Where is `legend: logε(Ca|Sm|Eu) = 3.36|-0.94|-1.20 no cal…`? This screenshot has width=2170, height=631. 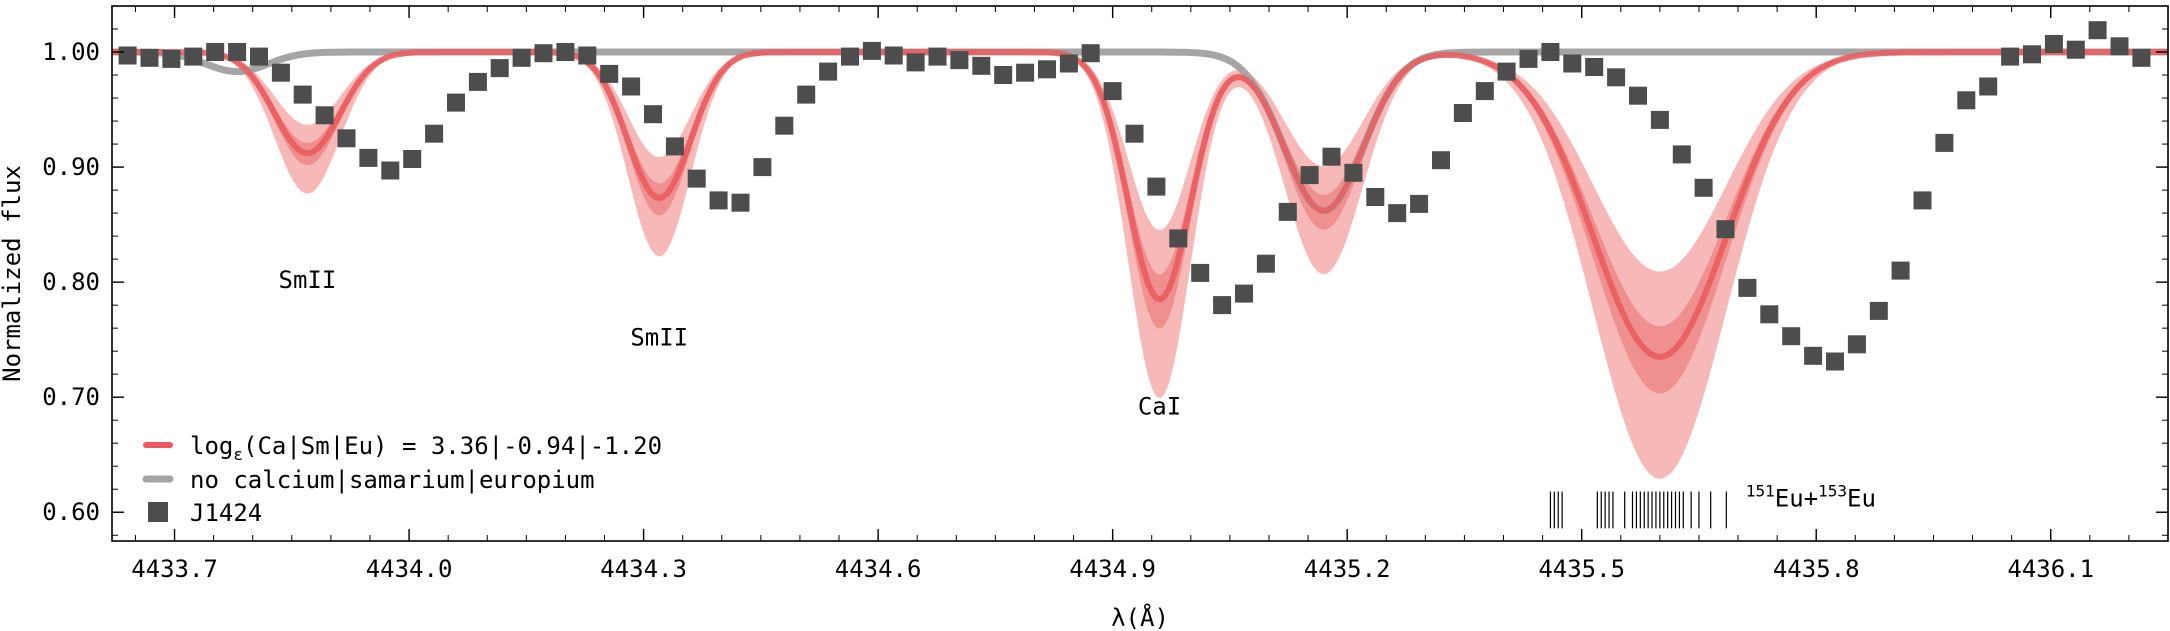
legend: logε(Ca|Sm|Eu) = 3.36|-0.94|-1.20 no cal… is located at coordinates (402, 479).